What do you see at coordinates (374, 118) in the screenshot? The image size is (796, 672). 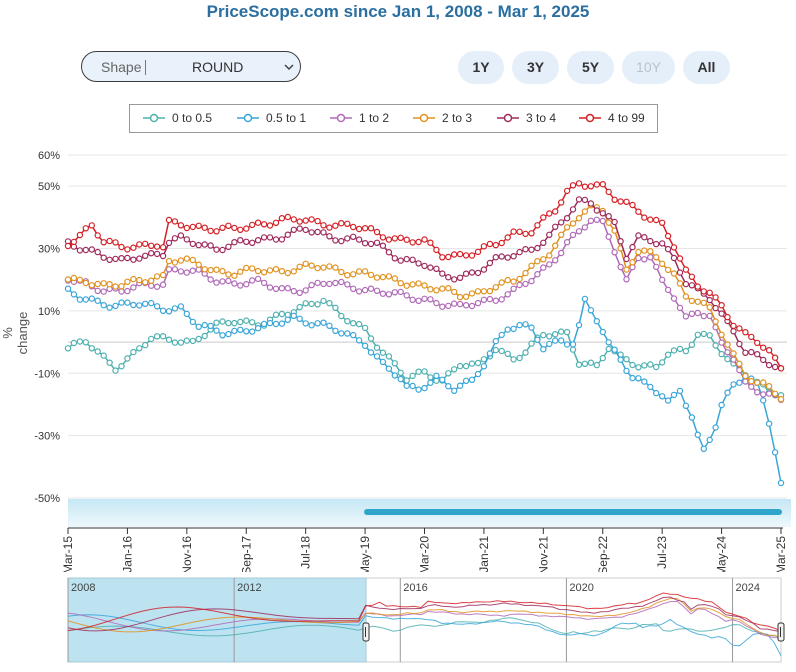 I see `legend-label: 1 to 2` at bounding box center [374, 118].